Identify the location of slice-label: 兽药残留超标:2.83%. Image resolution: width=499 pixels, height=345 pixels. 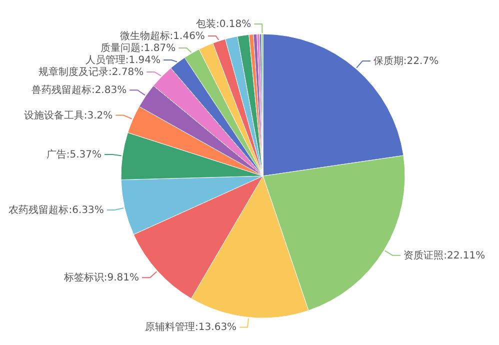
(79, 90).